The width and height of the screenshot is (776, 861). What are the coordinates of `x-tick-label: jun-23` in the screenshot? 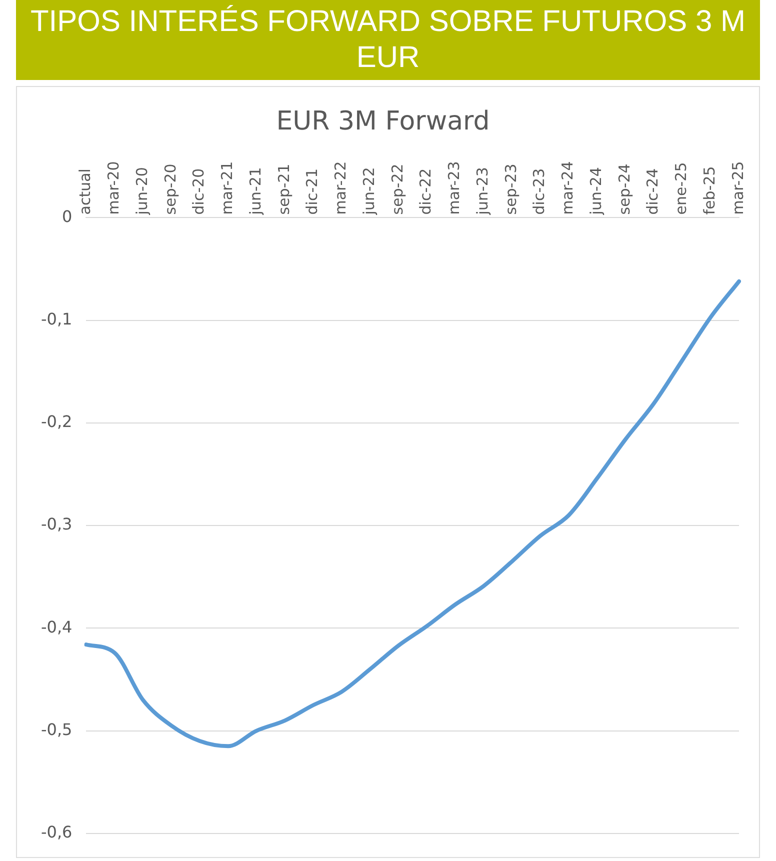 It's located at (482, 191).